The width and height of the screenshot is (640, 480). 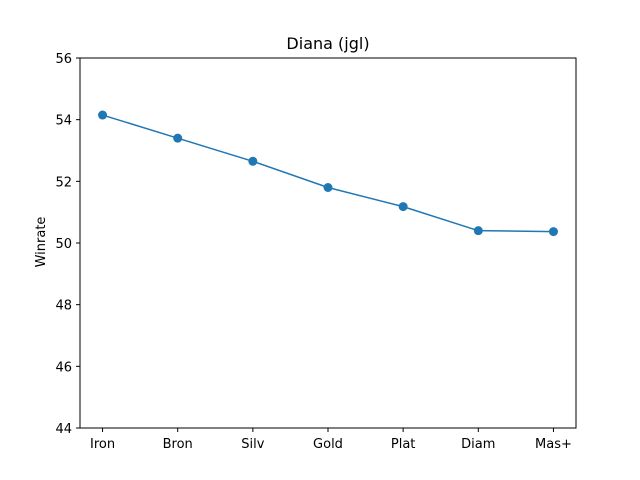 I want to click on x-axis-ticks: Iron Bron Silv Gold Plat Diam Mas+, so click(x=331, y=440).